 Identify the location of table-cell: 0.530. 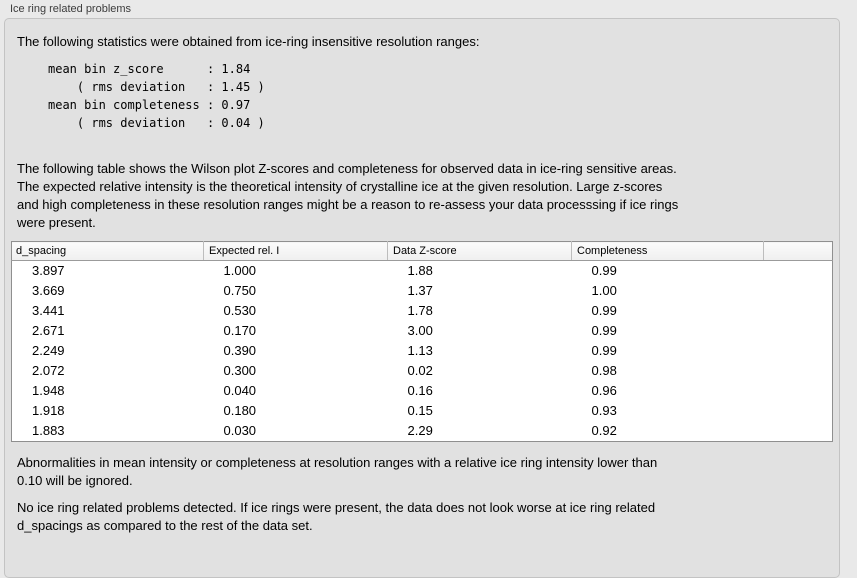
(240, 310).